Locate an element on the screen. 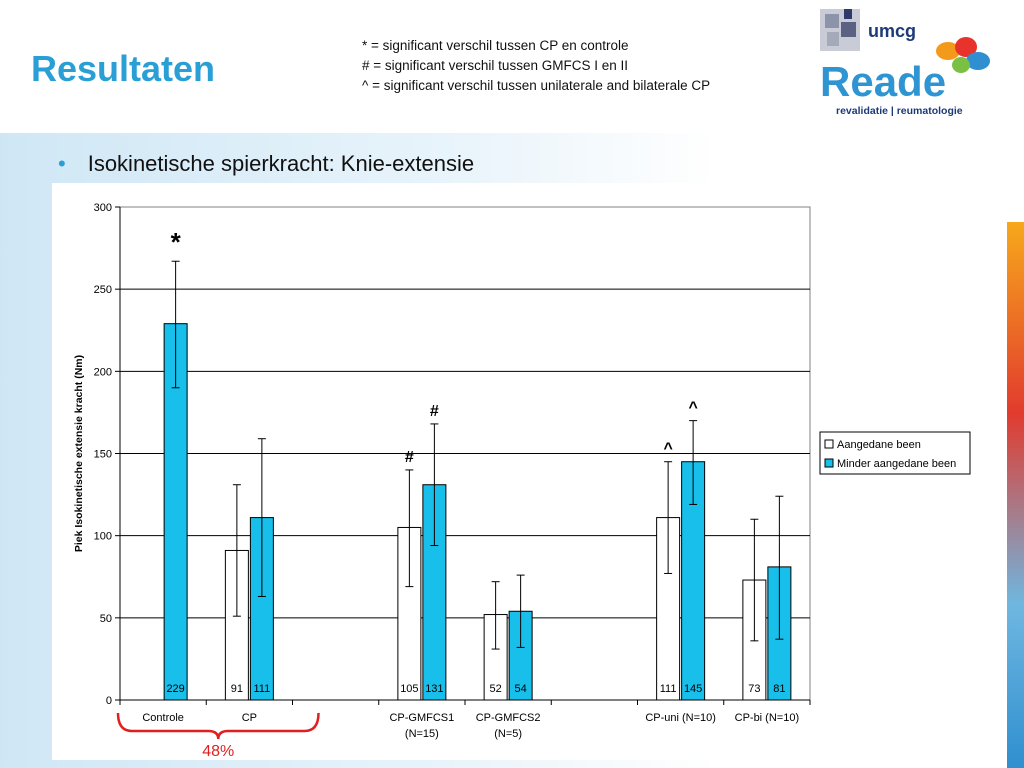  x-category-label: CP-uni (N=10) is located at coordinates (680, 718).